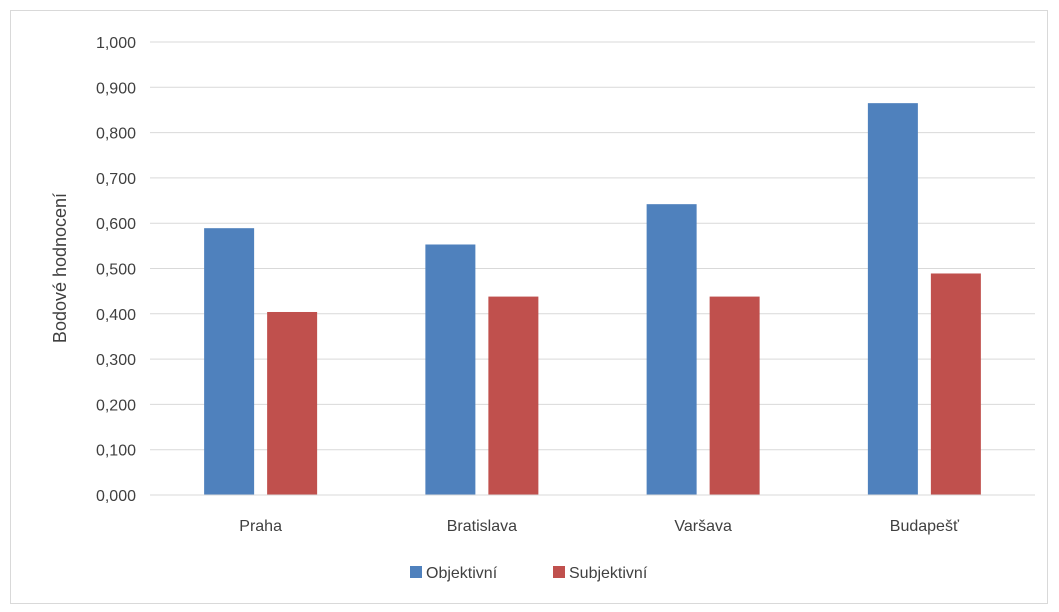 Image resolution: width=1059 pixels, height=612 pixels. I want to click on x-tick-labels: Praha Bratislava Varšava Budapešť, so click(599, 526).